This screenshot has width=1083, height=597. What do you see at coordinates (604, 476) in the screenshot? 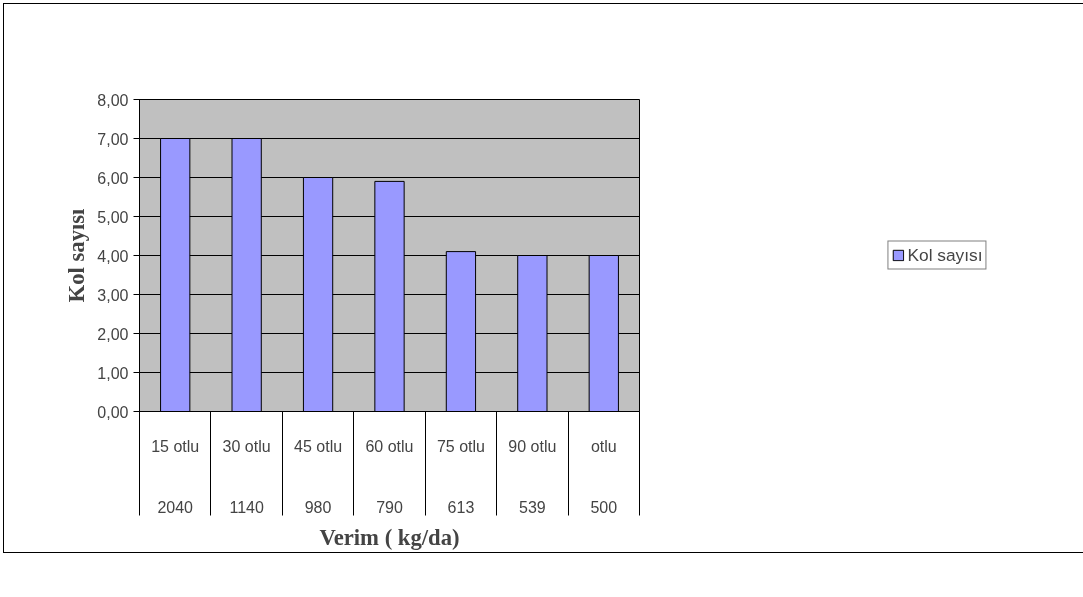
I see `category-label: otlu 500` at bounding box center [604, 476].